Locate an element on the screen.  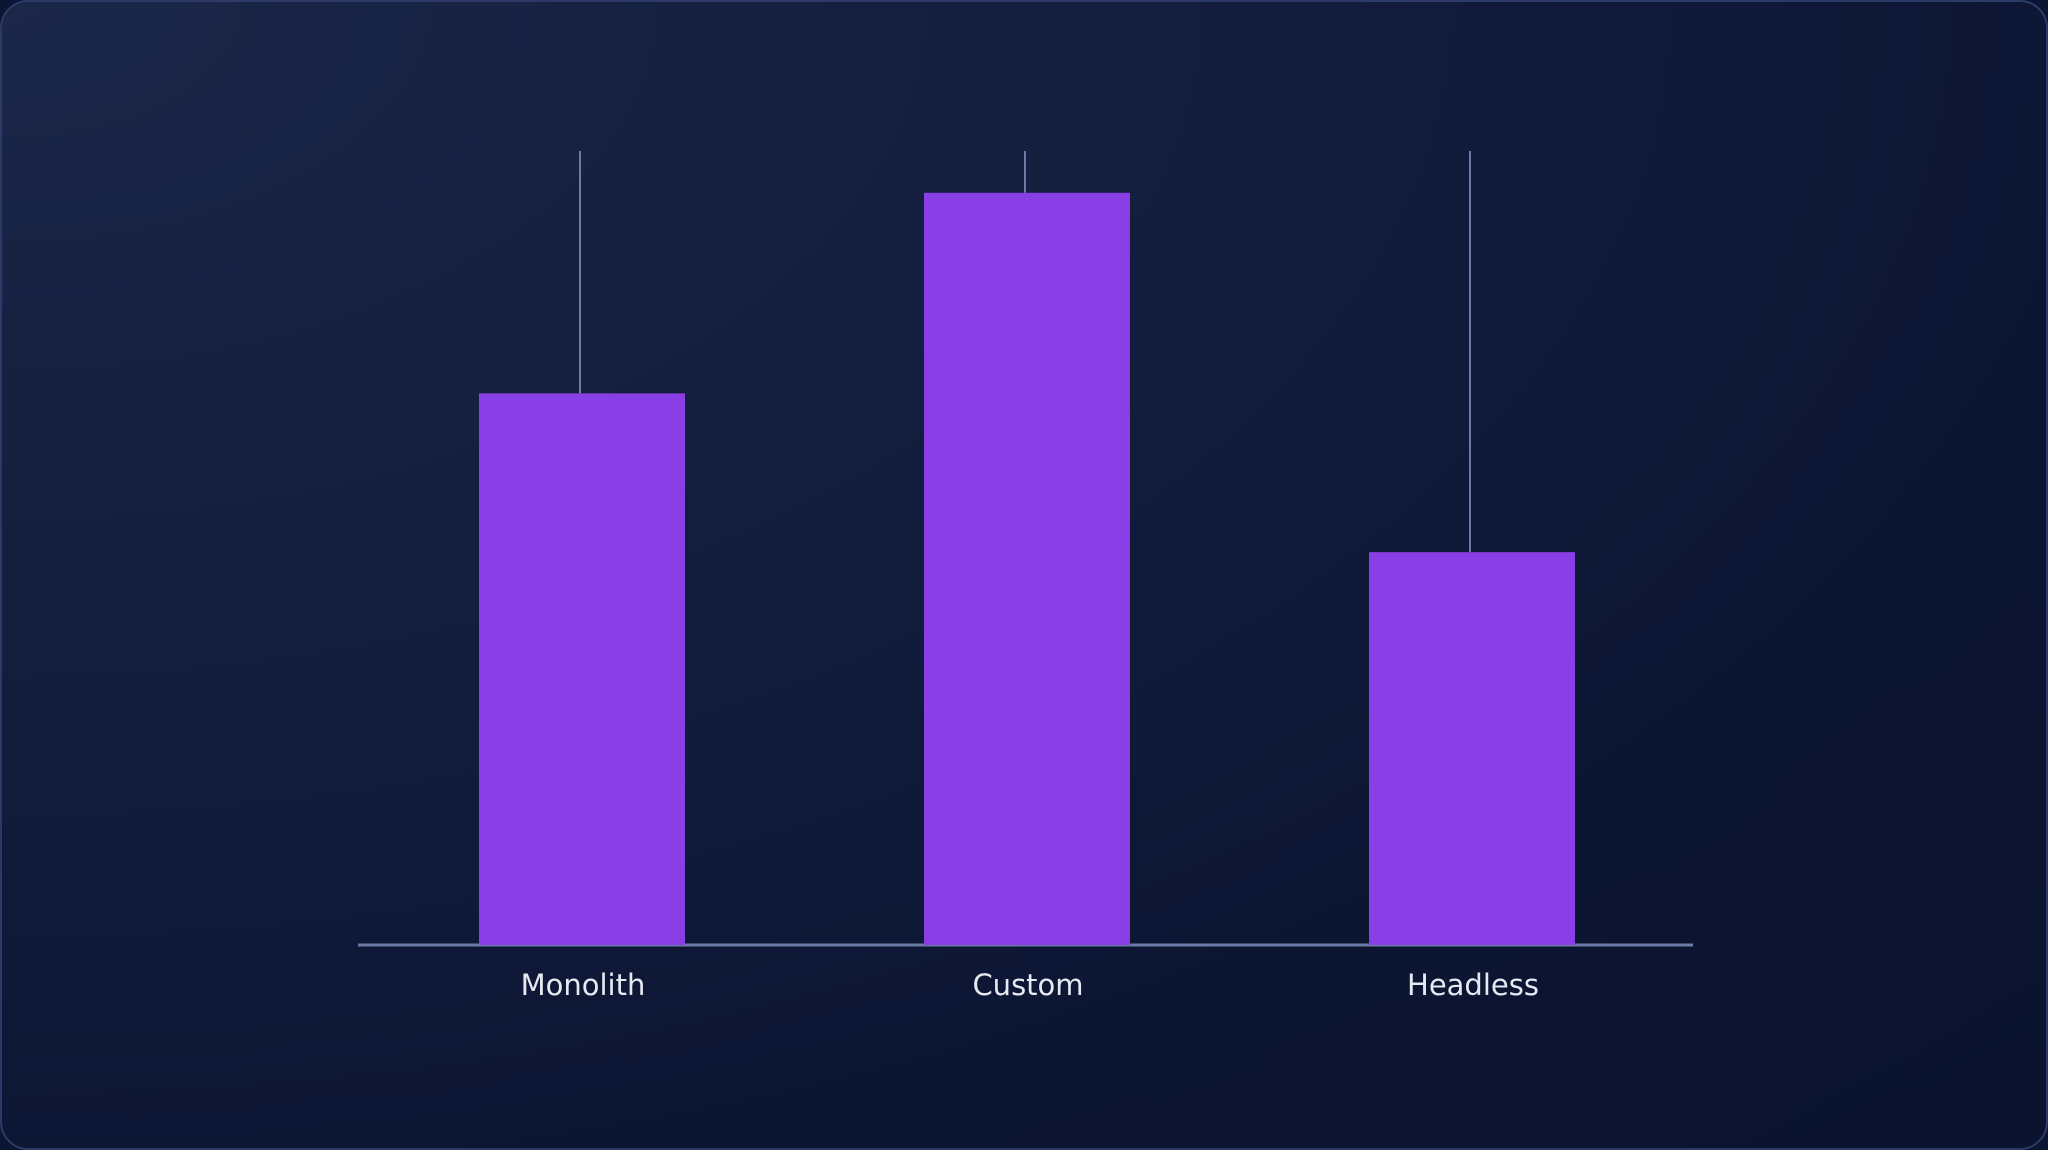
x-tick-label-custom: Custom is located at coordinates (1027, 985).